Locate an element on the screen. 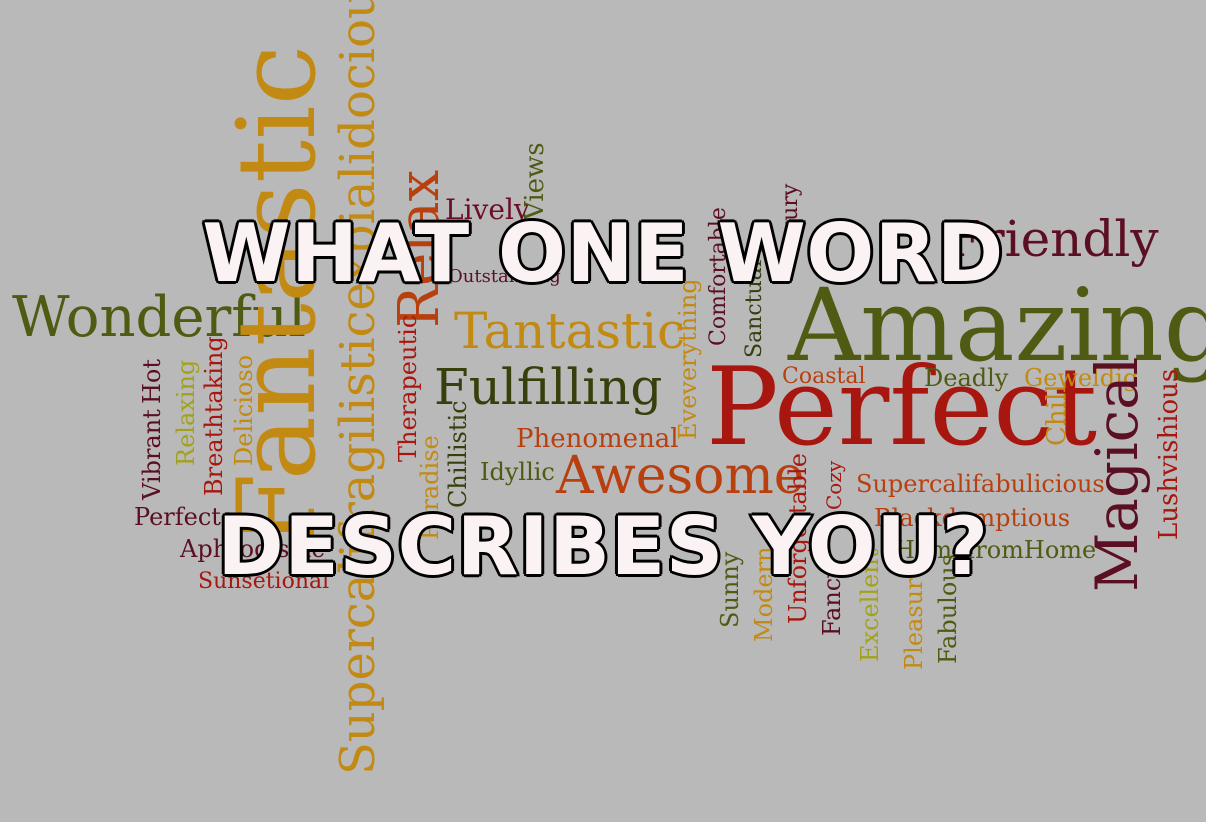  word-relaxing: Relaxing is located at coordinates (186, 412).